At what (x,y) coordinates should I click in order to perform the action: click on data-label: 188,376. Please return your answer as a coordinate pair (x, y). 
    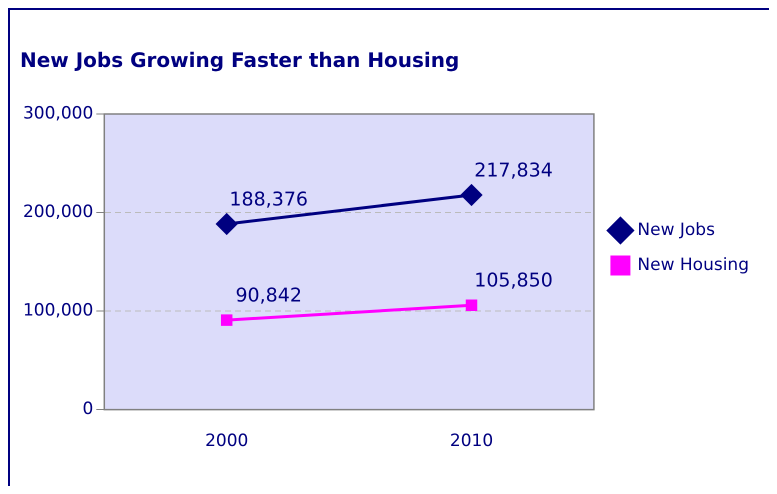
    Looking at the image, I should click on (268, 199).